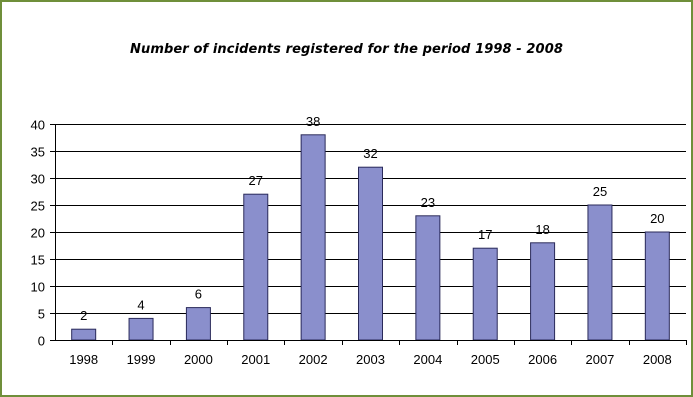 The height and width of the screenshot is (397, 693). Describe the element at coordinates (38, 287) in the screenshot. I see `y-tick-label: 10` at that location.